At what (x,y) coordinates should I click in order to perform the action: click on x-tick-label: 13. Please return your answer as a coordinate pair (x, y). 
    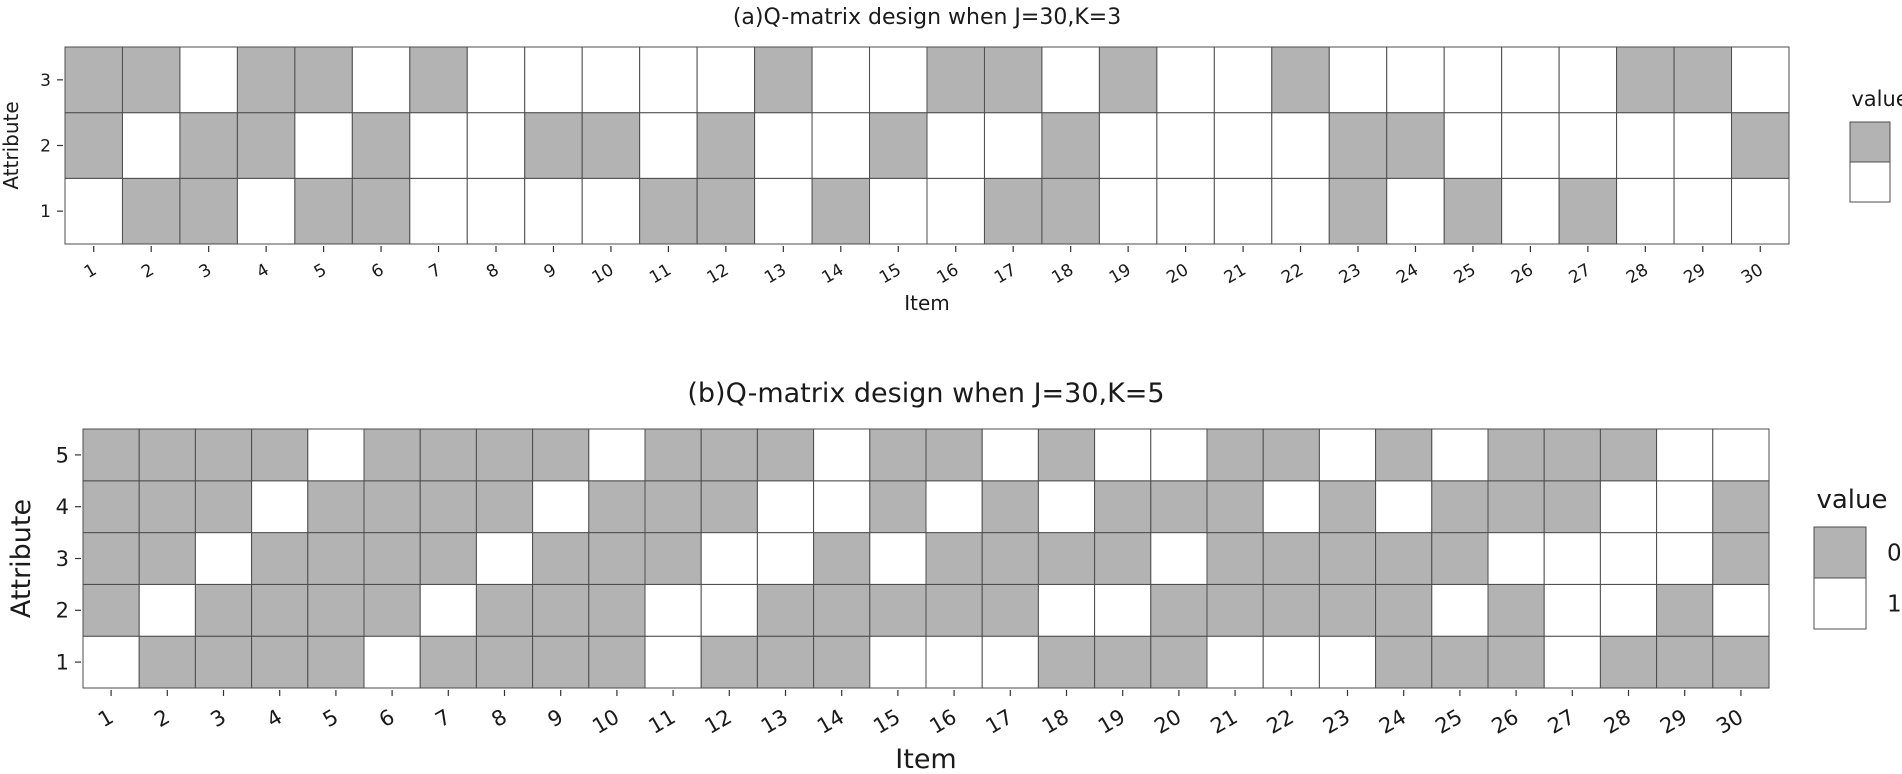
    Looking at the image, I should click on (775, 274).